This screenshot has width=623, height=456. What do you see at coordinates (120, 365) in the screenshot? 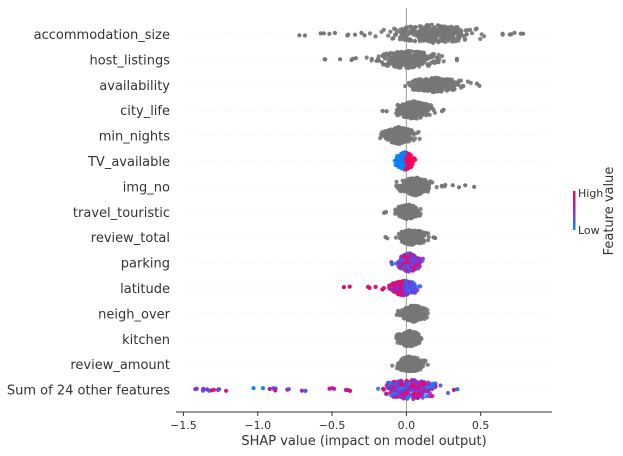
I see `feature-label: review_amount` at bounding box center [120, 365].